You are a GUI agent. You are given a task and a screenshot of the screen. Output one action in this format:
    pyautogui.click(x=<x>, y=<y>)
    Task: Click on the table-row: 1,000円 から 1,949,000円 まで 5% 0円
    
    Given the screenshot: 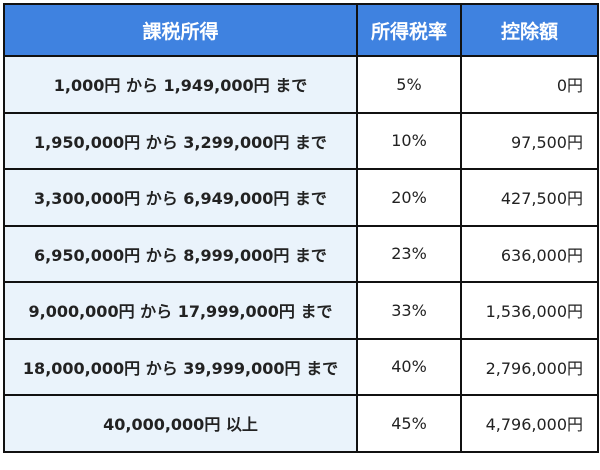 What is the action you would take?
    pyautogui.click(x=301, y=84)
    